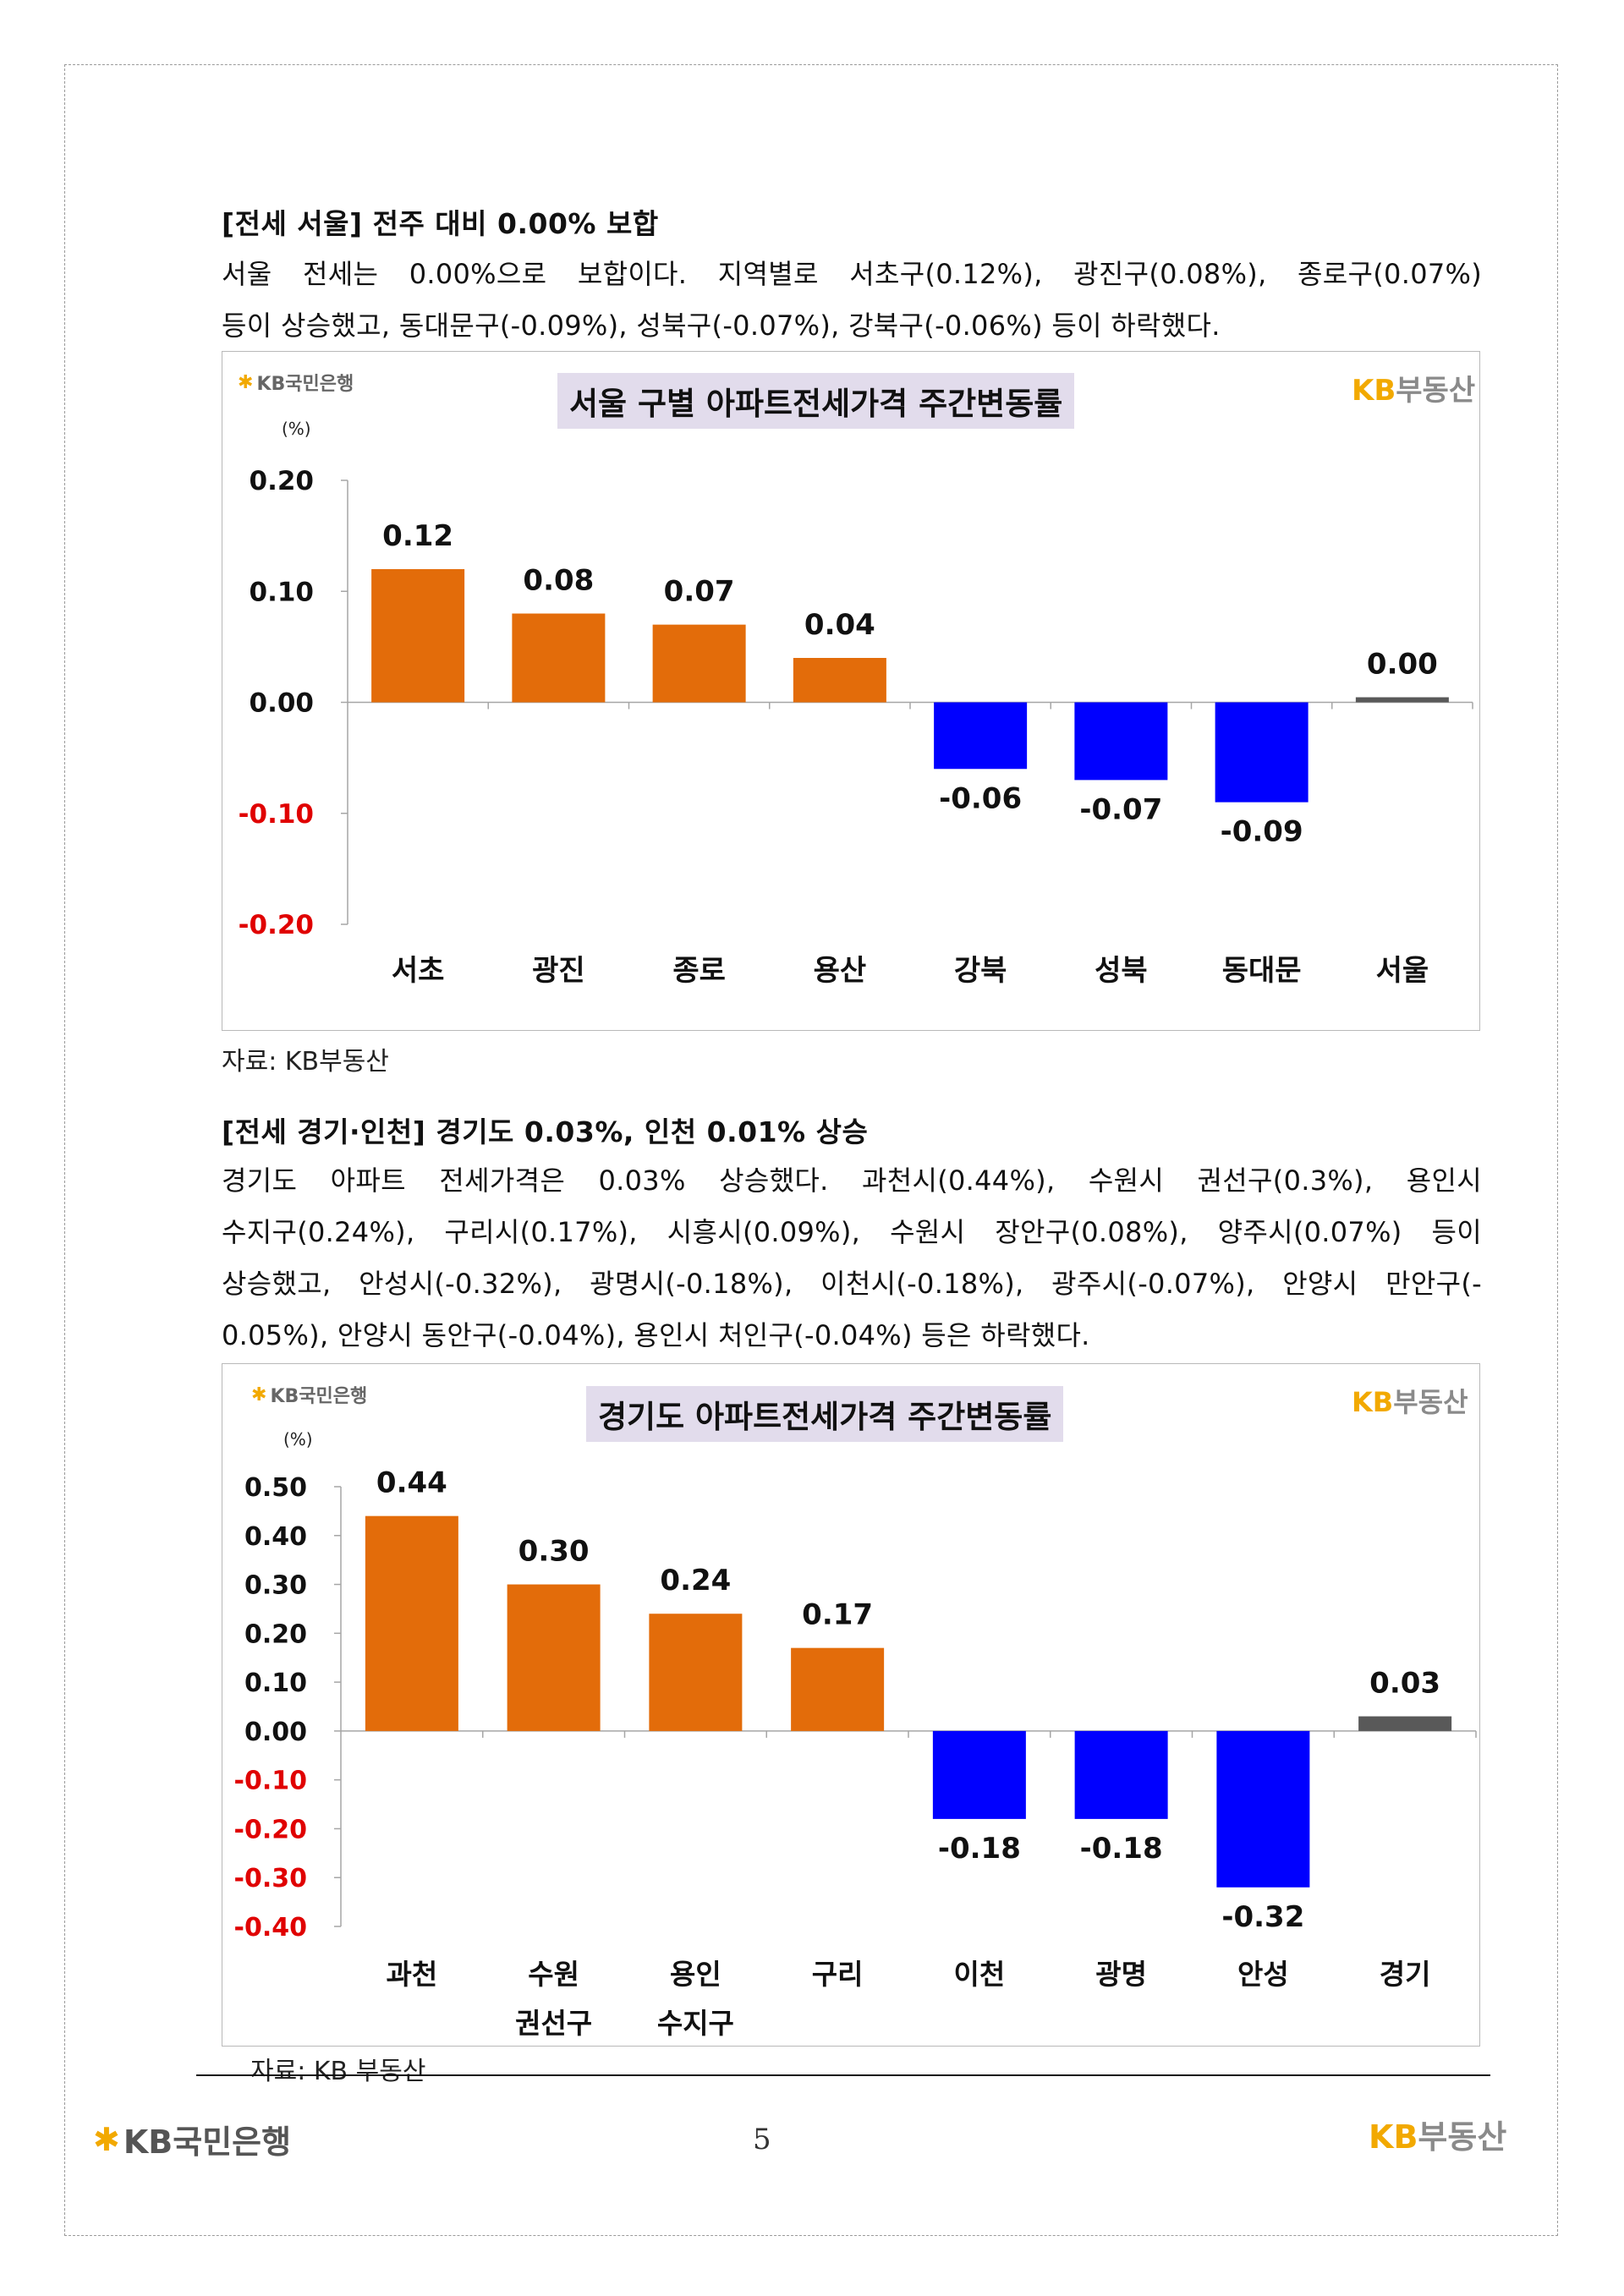 Image resolution: width=1624 pixels, height=2296 pixels. What do you see at coordinates (418, 536) in the screenshot?
I see `data-label: 0.12` at bounding box center [418, 536].